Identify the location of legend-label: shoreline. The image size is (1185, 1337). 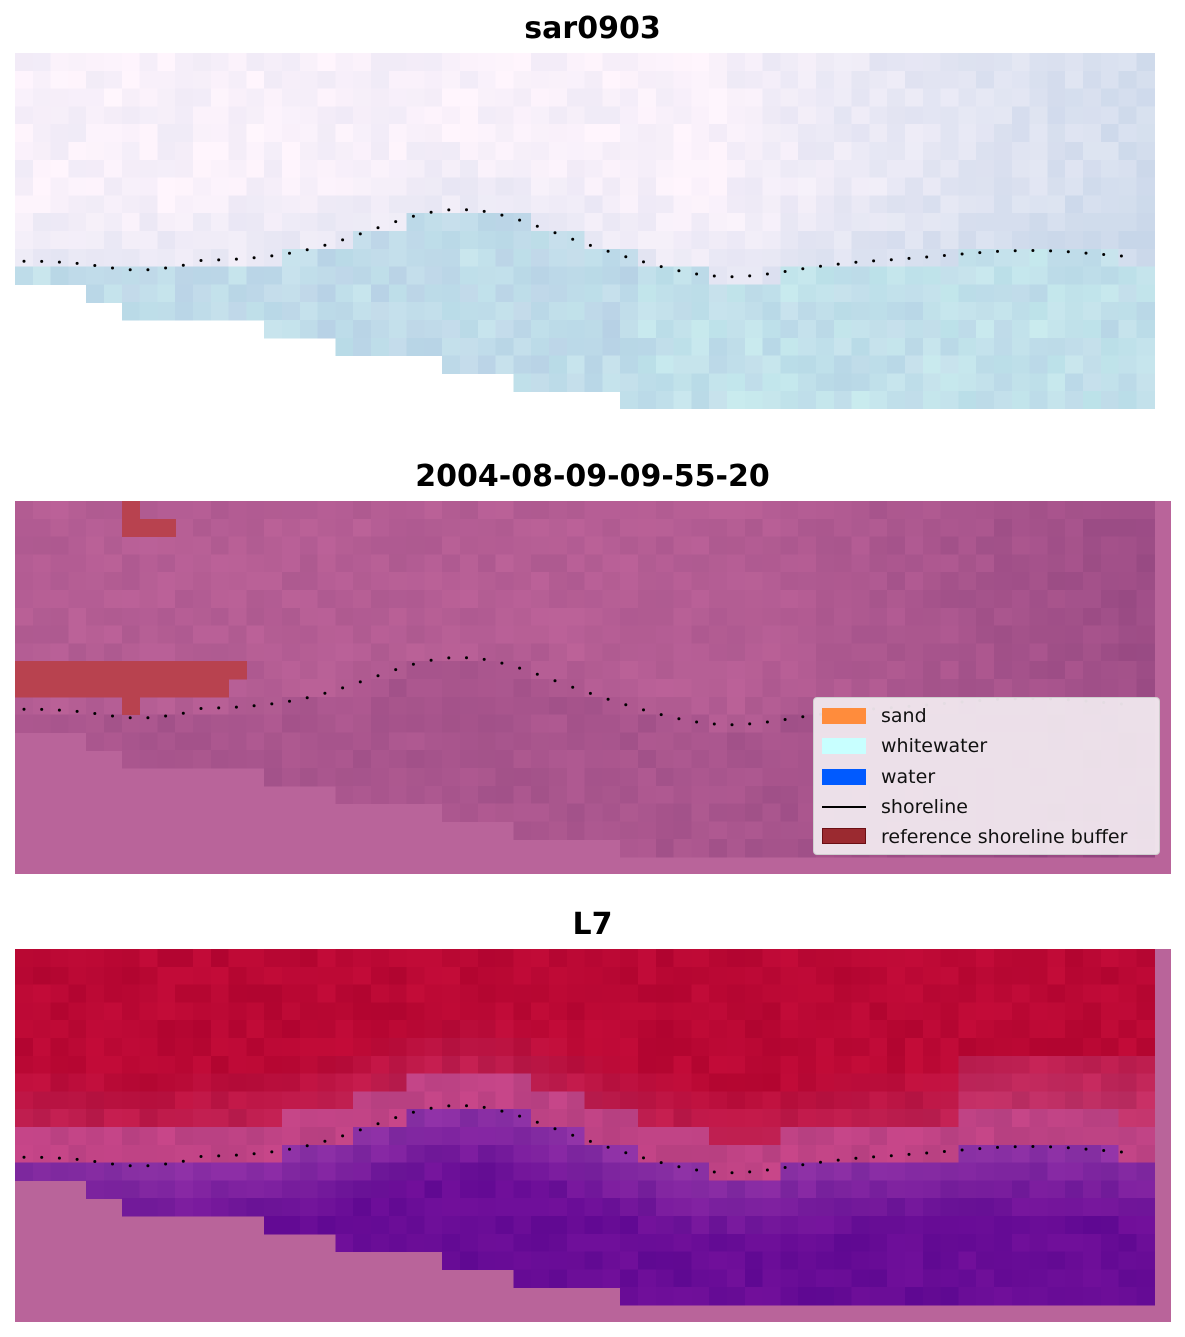
(924, 807).